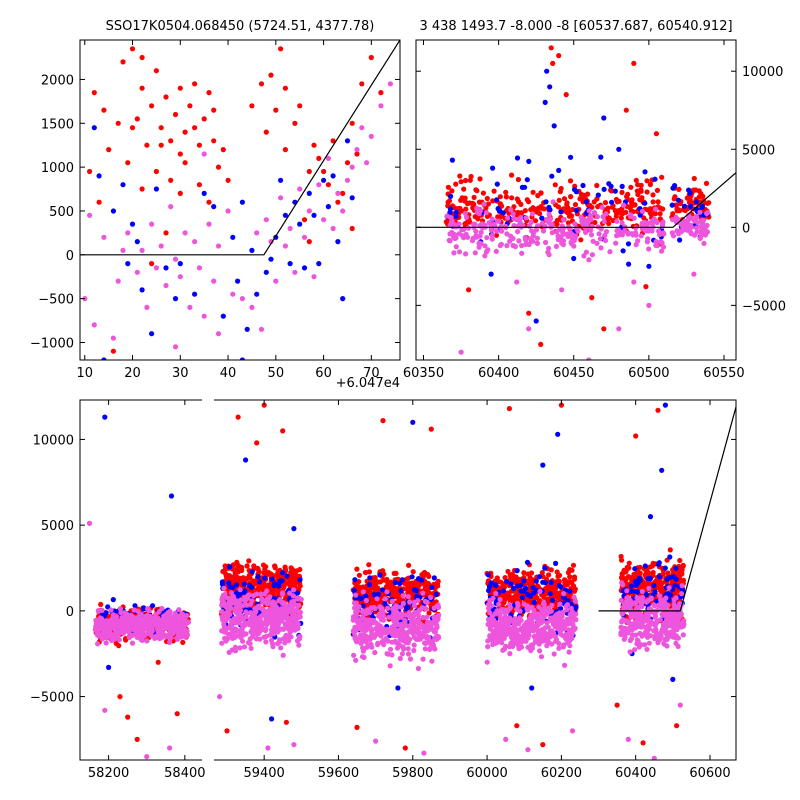  I want to click on y-tick-label: 1500, so click(57, 124).